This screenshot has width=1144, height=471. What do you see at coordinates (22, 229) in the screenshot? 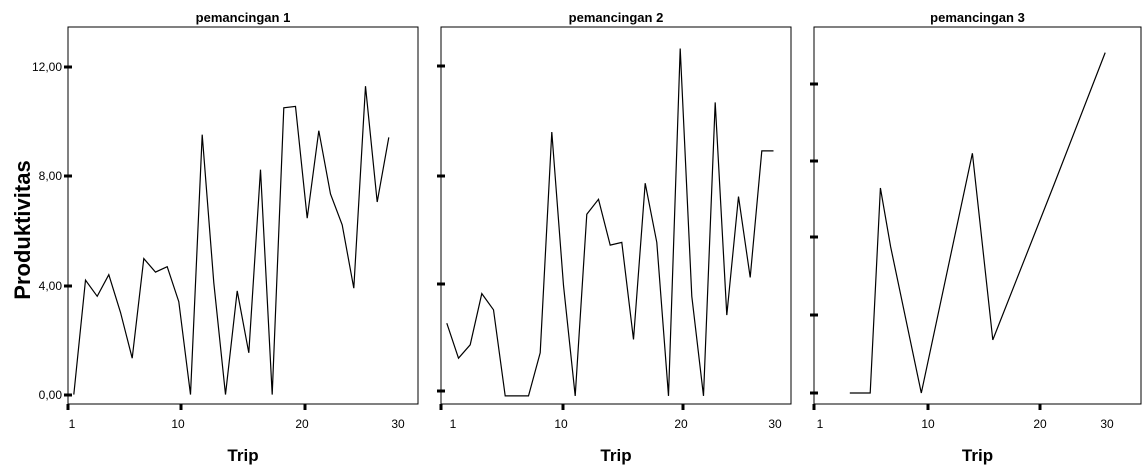
I see `y-axis-label: Produktivitas` at bounding box center [22, 229].